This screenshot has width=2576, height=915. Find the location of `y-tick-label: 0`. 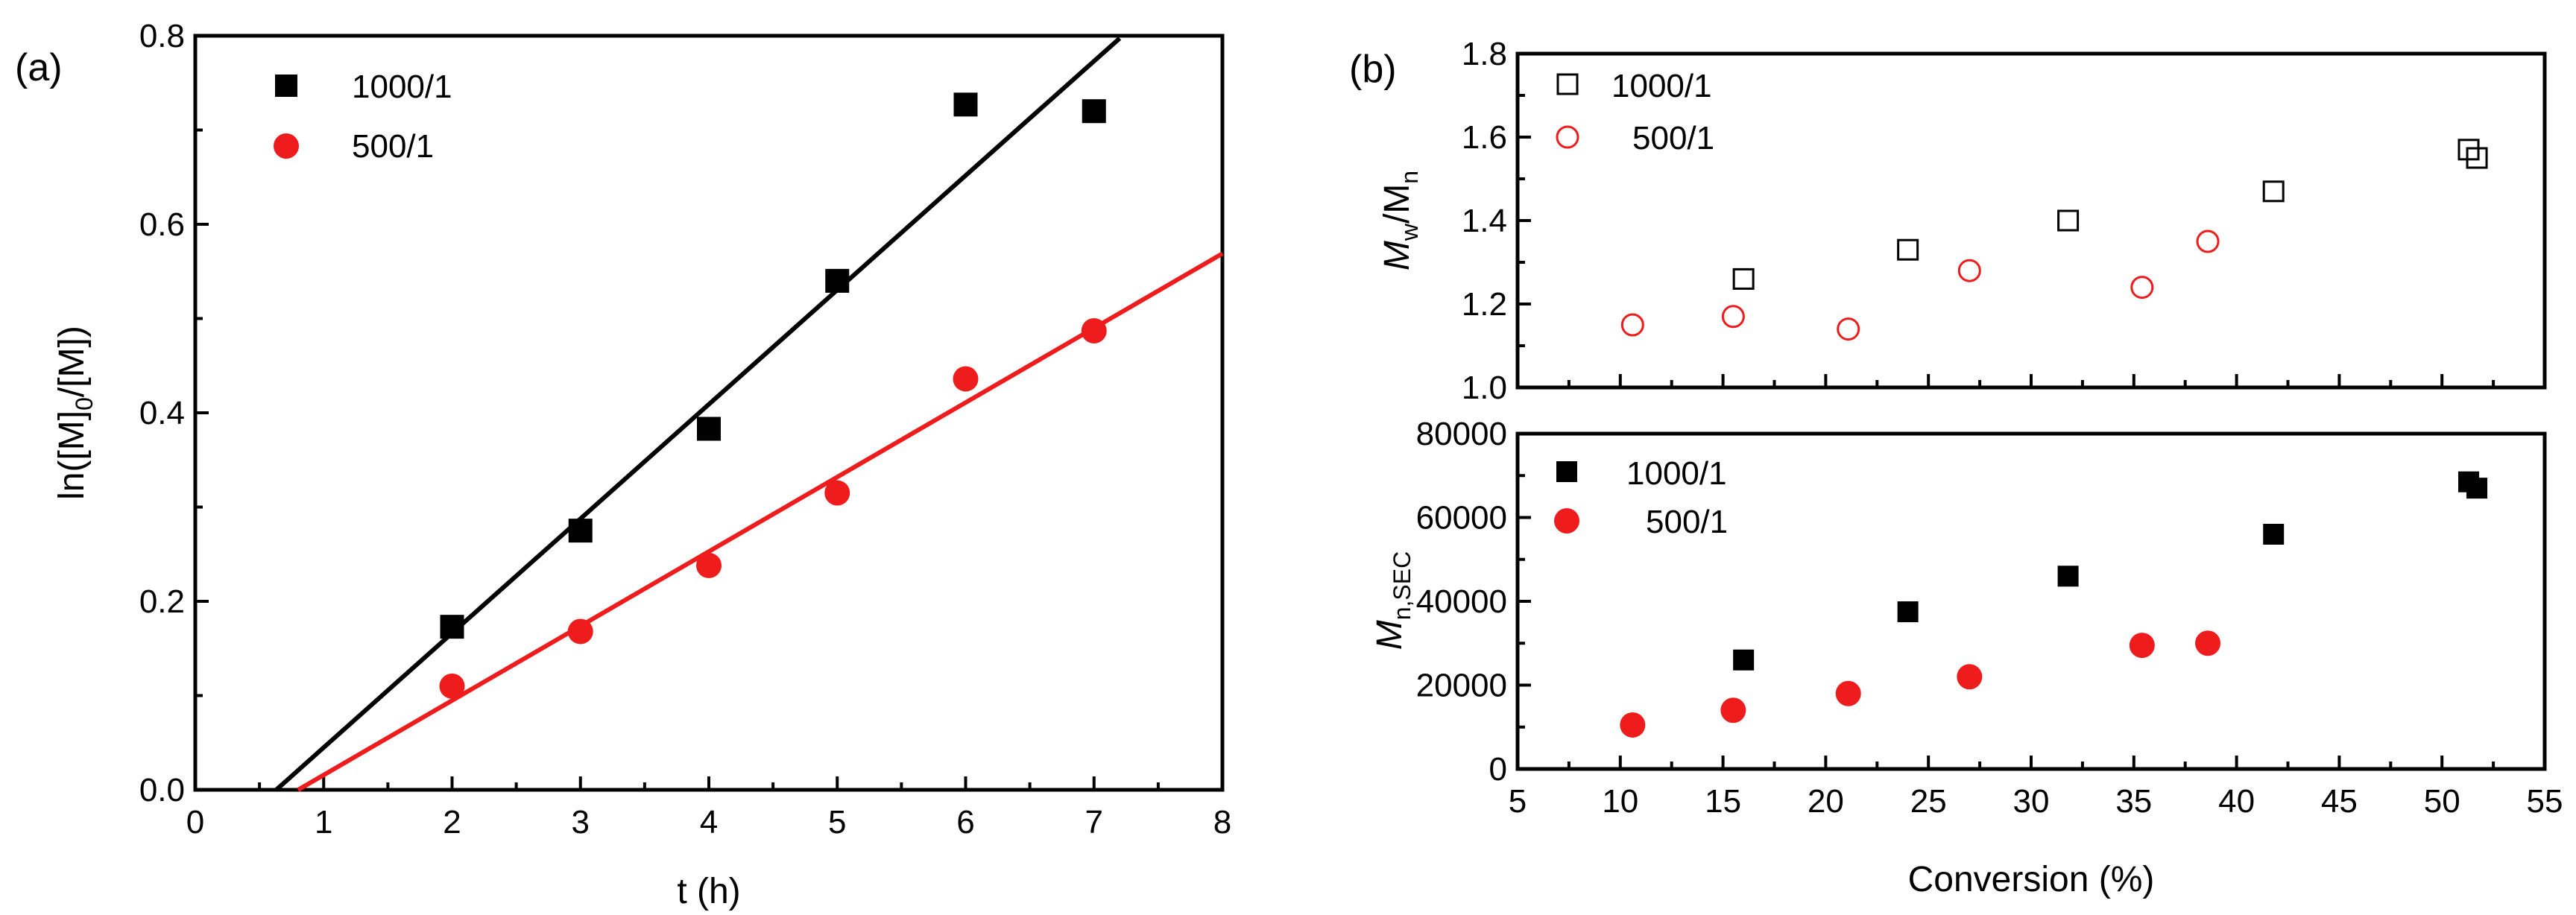

y-tick-label: 0 is located at coordinates (1498, 769).